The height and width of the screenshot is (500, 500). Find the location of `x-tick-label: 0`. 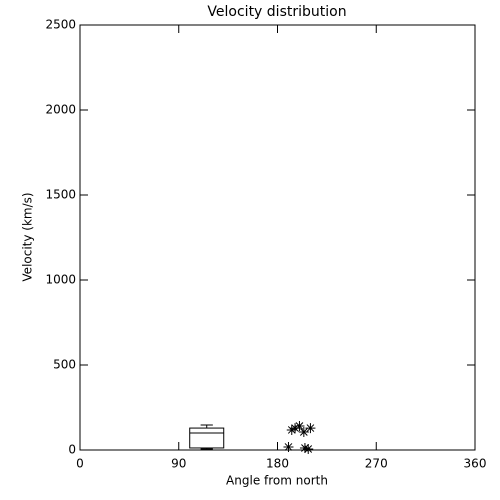

x-tick-label: 0 is located at coordinates (80, 464).